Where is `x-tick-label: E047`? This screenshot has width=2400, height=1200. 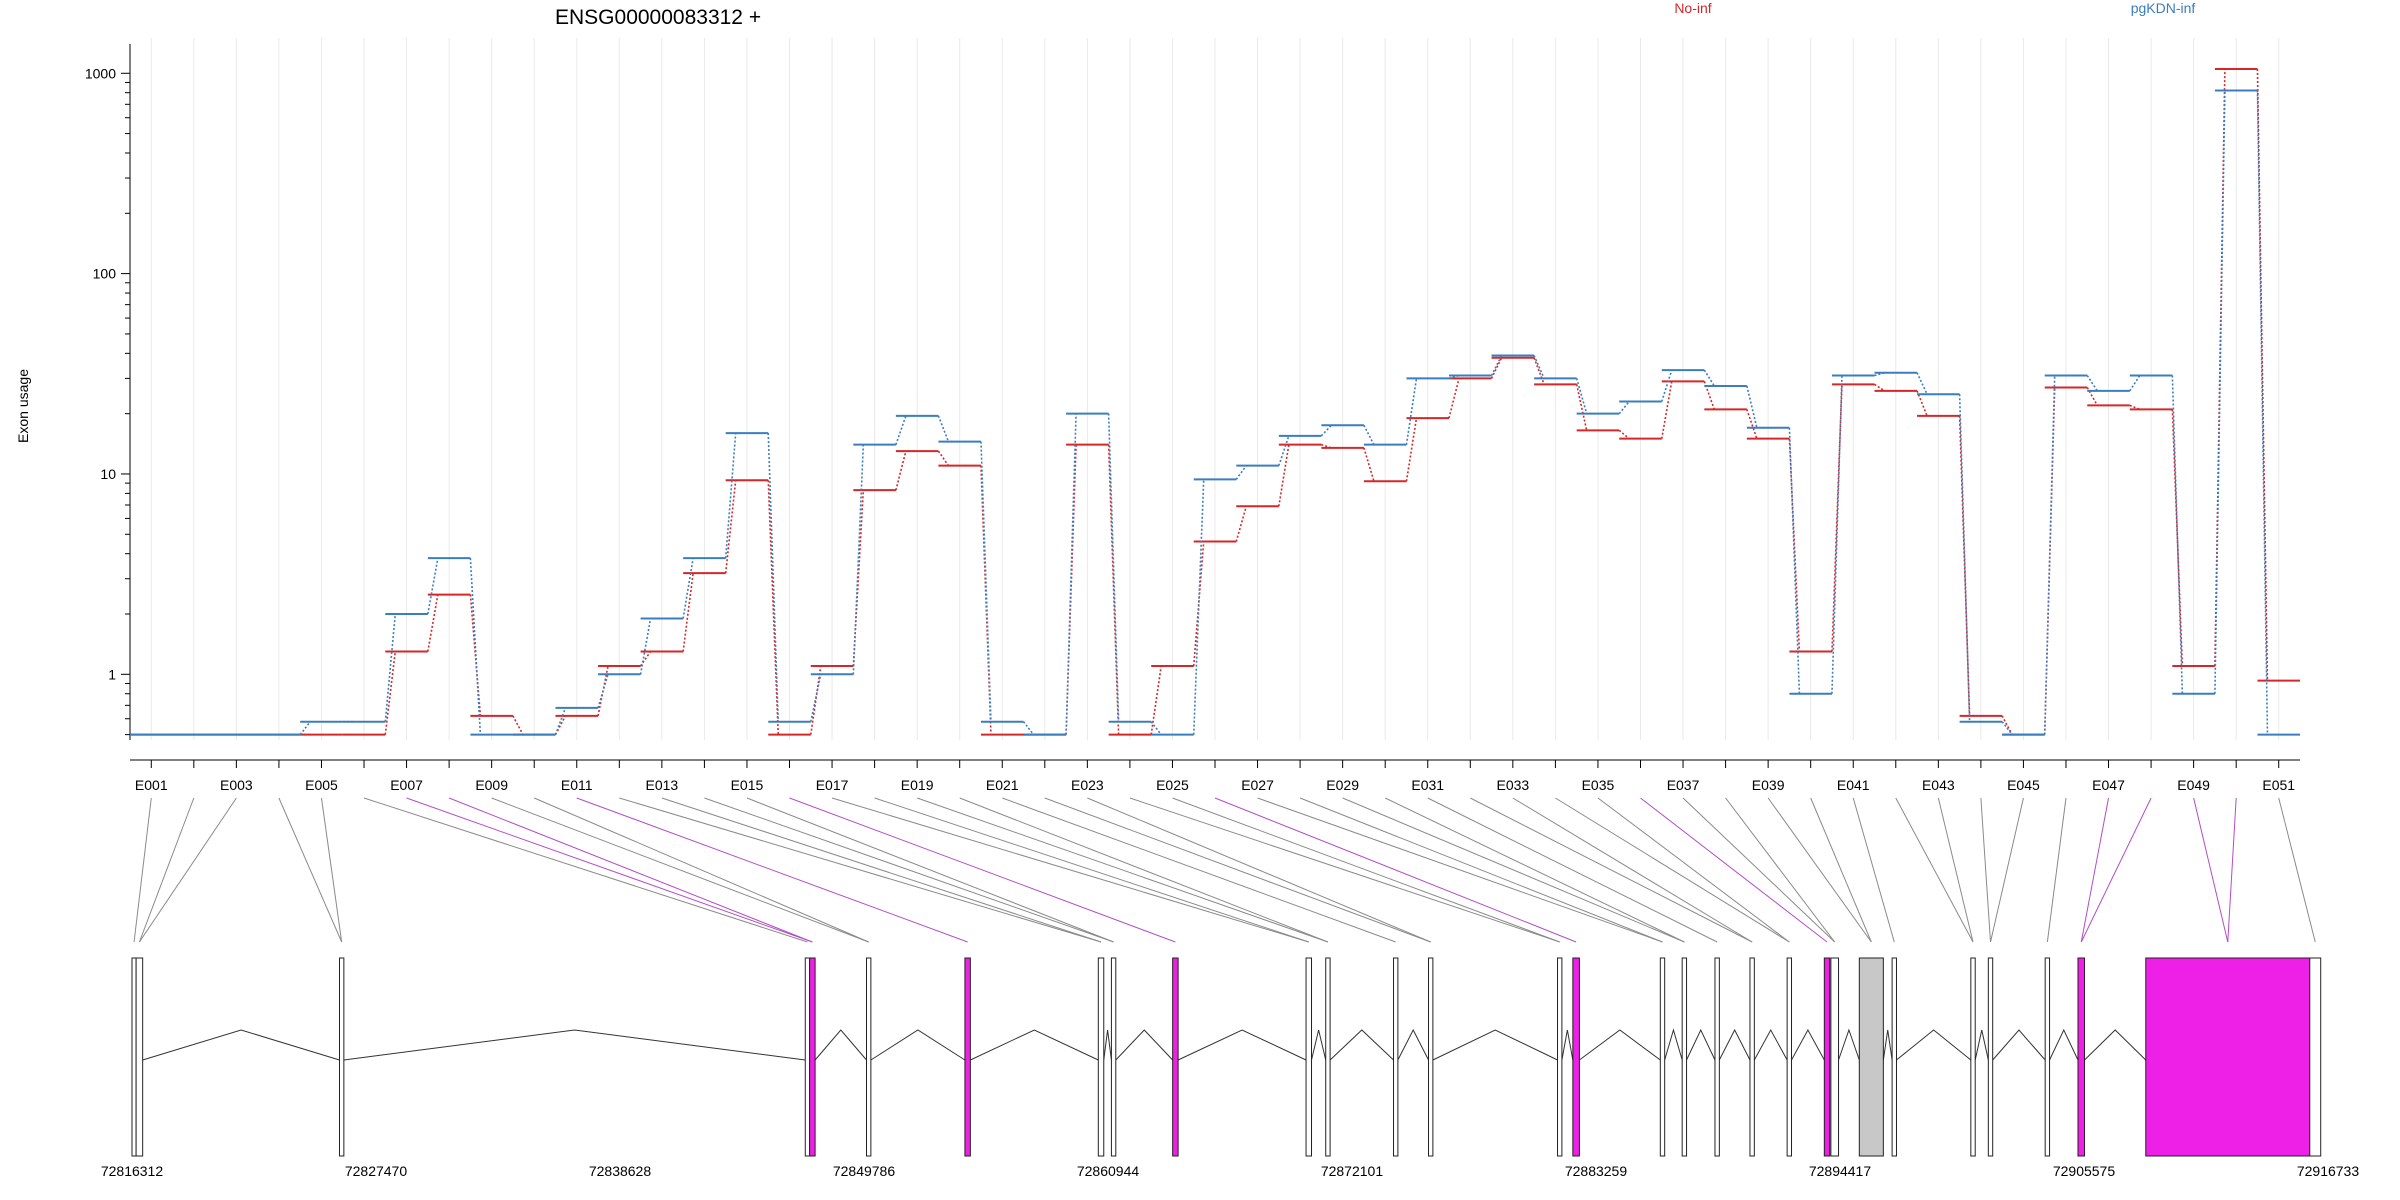 x-tick-label: E047 is located at coordinates (2108, 785).